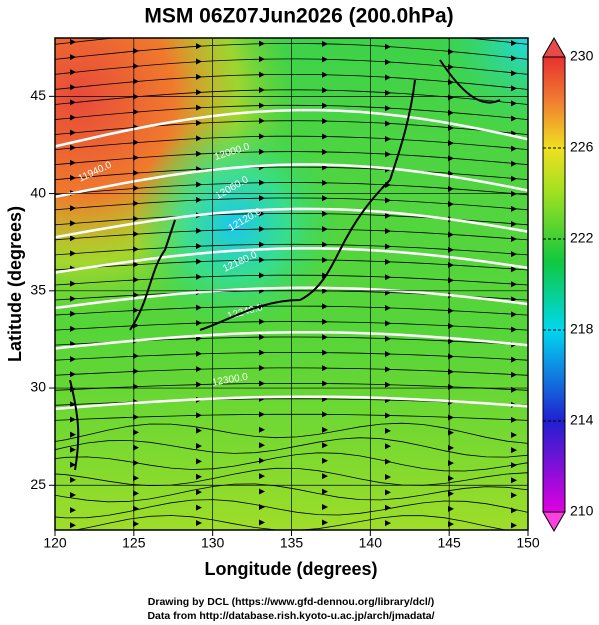  Describe the element at coordinates (38, 95) in the screenshot. I see `y-tick-label: 45` at that location.